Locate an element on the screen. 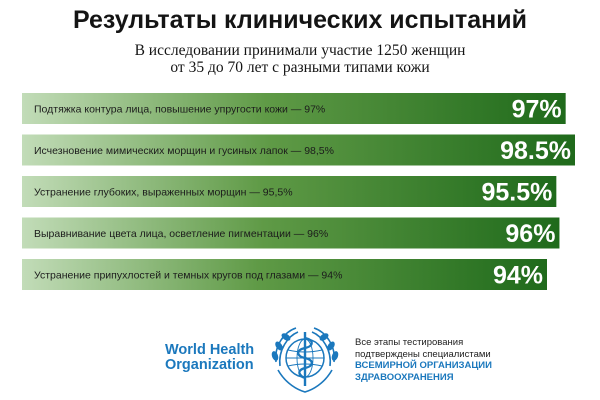  note-line-strong: ВСЕМИРНОЙ ОРГАНИЗАЦИИ is located at coordinates (423, 365).